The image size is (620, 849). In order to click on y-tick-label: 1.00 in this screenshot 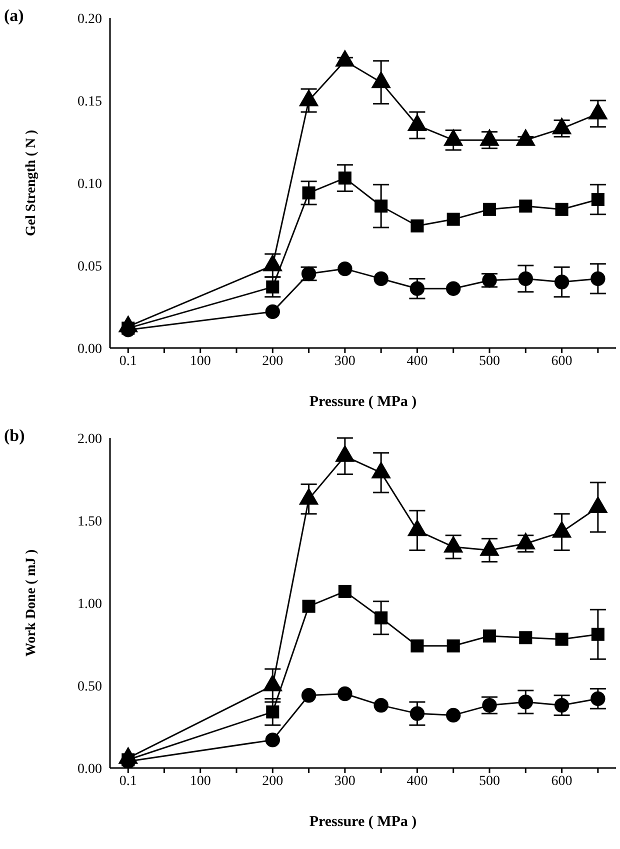, I will do `click(90, 604)`.